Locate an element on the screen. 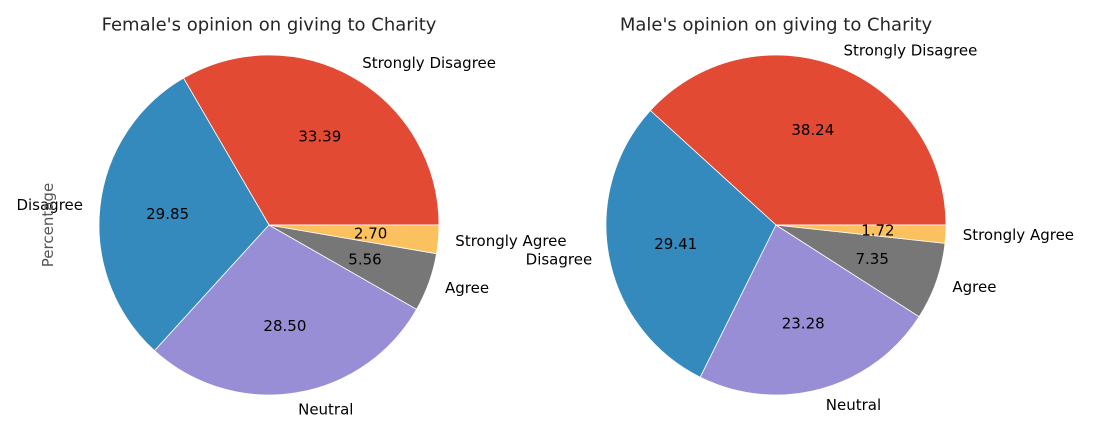 The height and width of the screenshot is (429, 1096). pie-value-label: 23.28 is located at coordinates (803, 323).